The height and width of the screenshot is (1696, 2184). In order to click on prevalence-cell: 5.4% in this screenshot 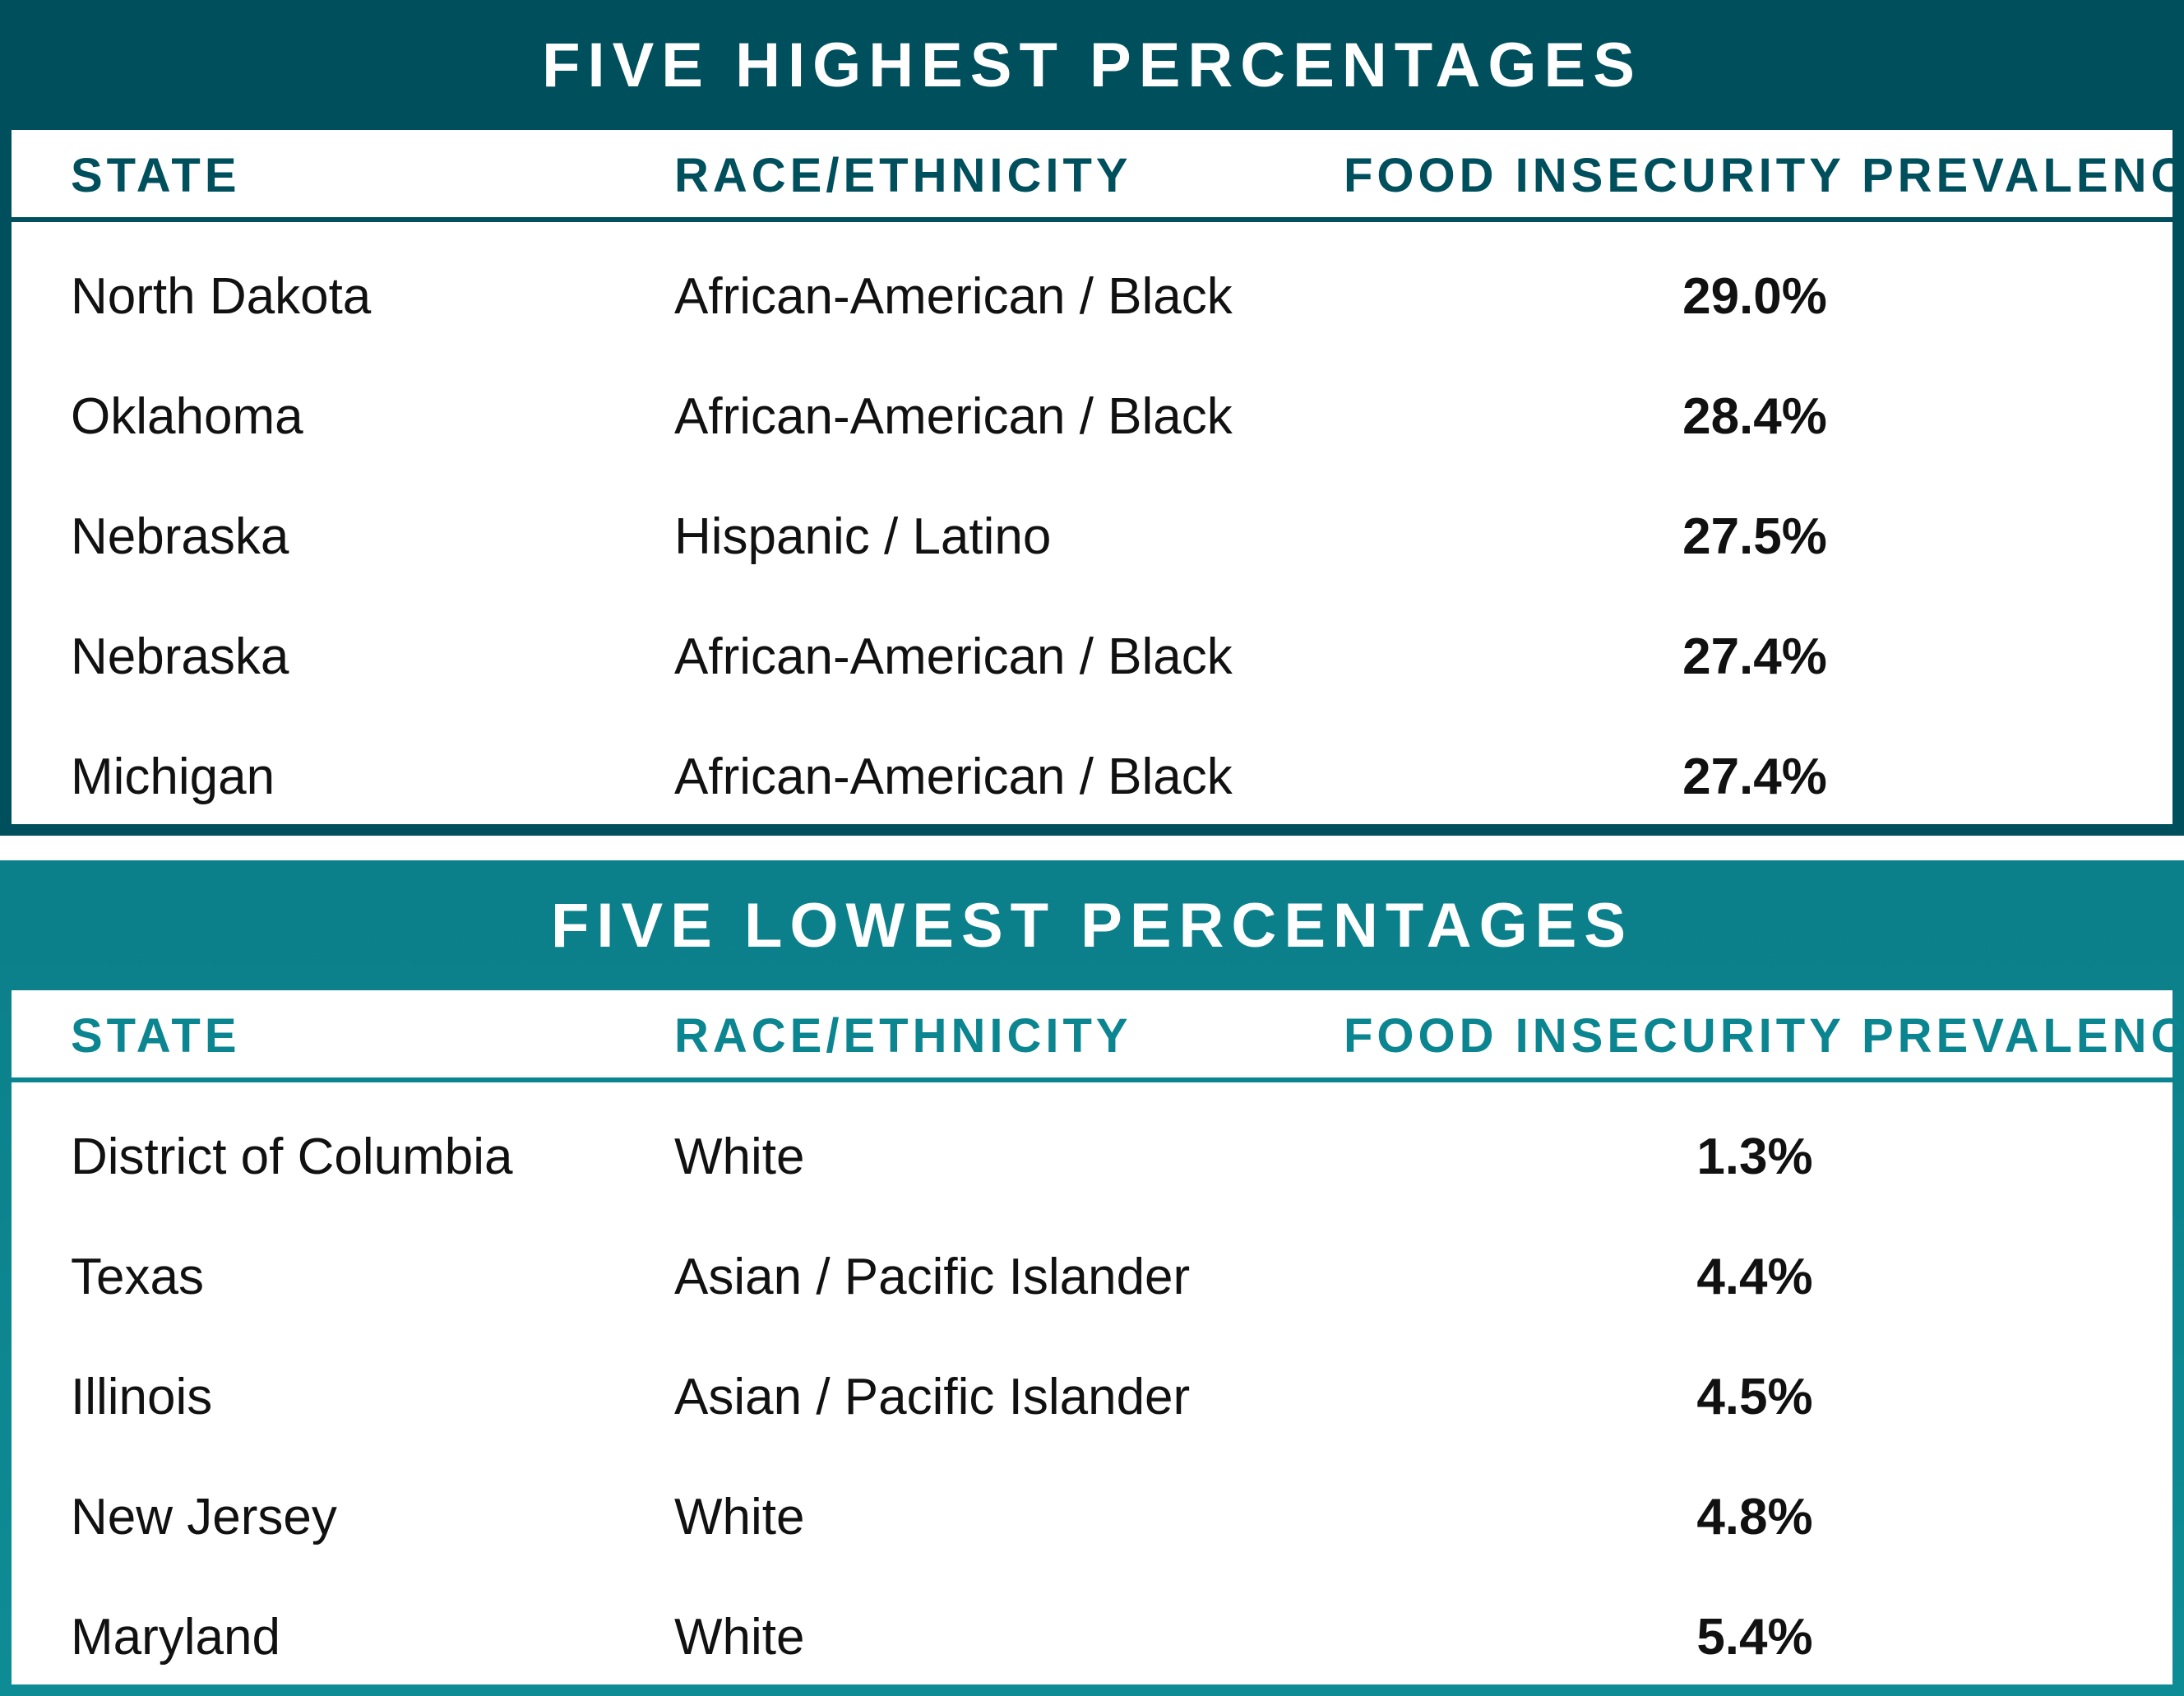, I will do `click(1754, 1638)`.